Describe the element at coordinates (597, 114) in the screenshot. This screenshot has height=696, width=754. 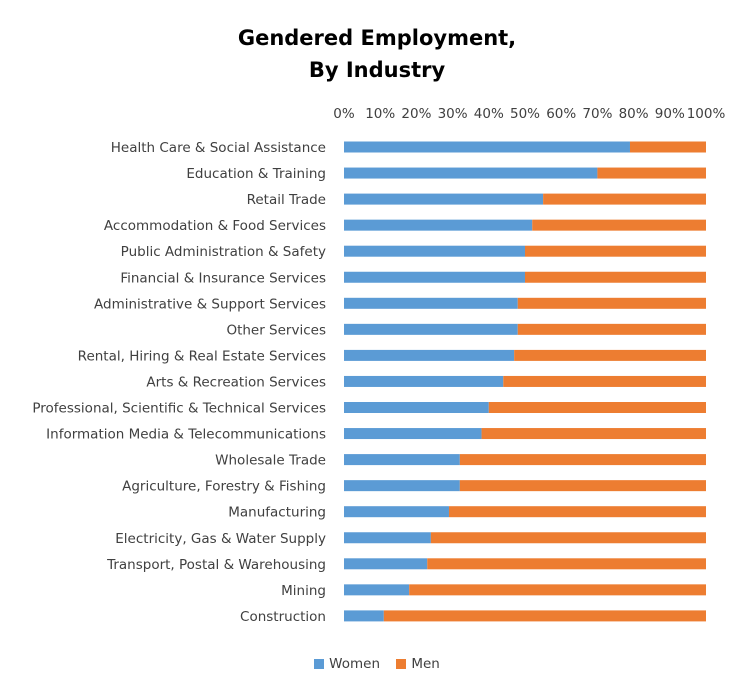
I see `x-tick-label: 70%` at that location.